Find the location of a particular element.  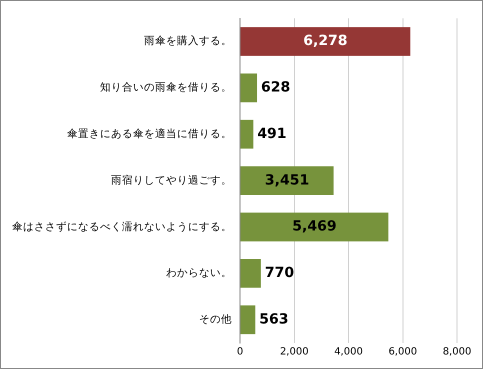

data-label: 3,451 is located at coordinates (287, 180).